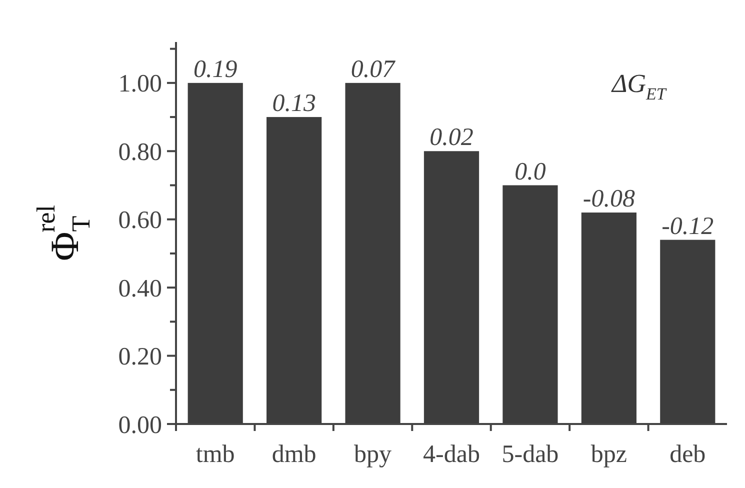  I want to click on annotation: -0.08, so click(609, 199).